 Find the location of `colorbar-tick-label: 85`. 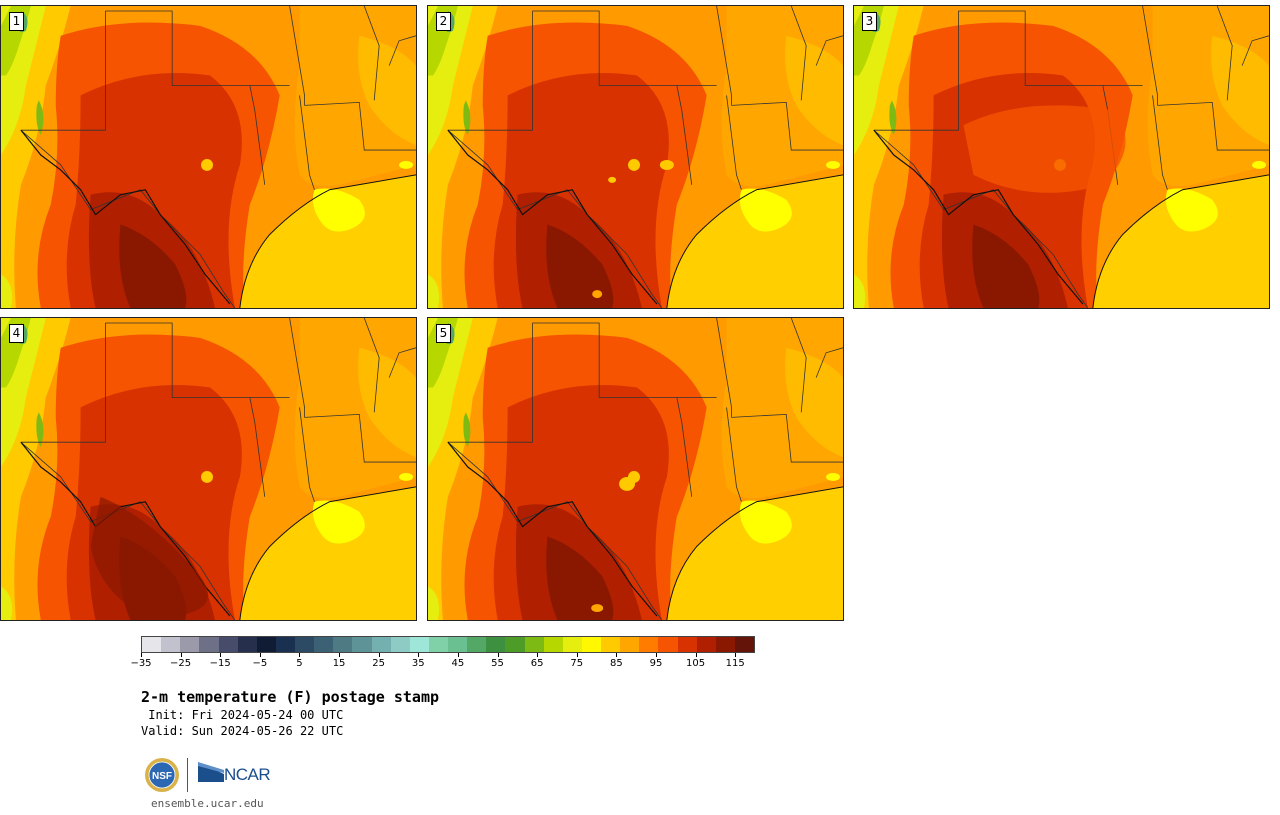

colorbar-tick-label: 85 is located at coordinates (616, 663).